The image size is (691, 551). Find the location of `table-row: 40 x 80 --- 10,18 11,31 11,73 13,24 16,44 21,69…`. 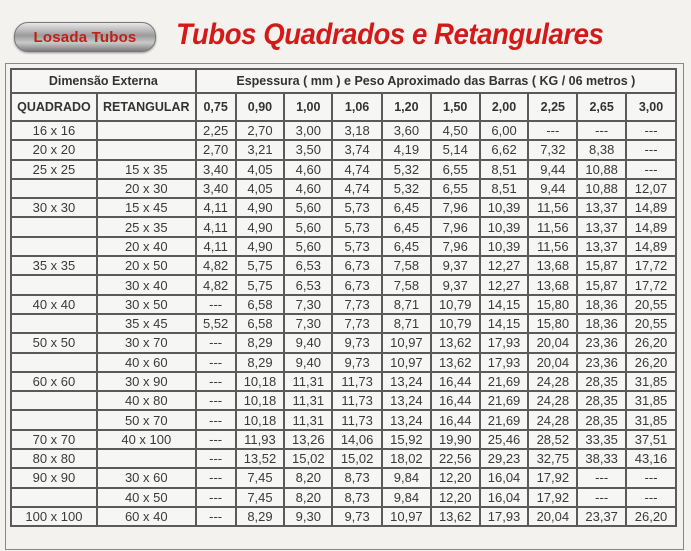

table-row: 40 x 80 --- 10,18 11,31 11,73 13,24 16,44 21,69… is located at coordinates (343, 401).